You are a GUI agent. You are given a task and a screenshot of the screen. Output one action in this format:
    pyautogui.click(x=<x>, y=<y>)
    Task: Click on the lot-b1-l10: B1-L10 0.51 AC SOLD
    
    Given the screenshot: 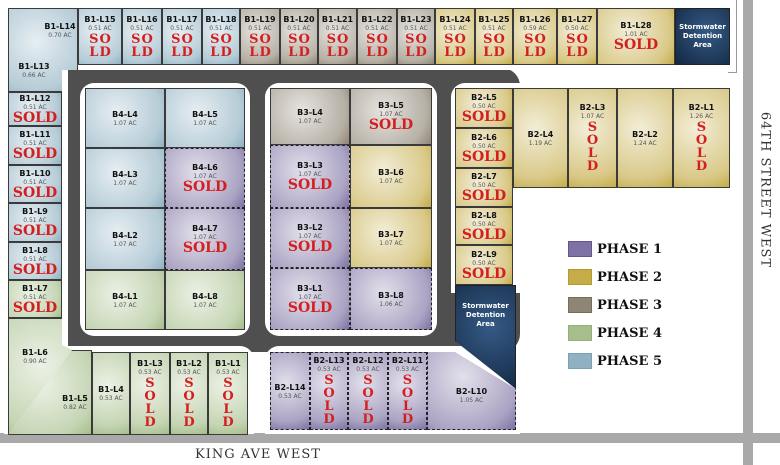 What is the action you would take?
    pyautogui.click(x=35, y=184)
    